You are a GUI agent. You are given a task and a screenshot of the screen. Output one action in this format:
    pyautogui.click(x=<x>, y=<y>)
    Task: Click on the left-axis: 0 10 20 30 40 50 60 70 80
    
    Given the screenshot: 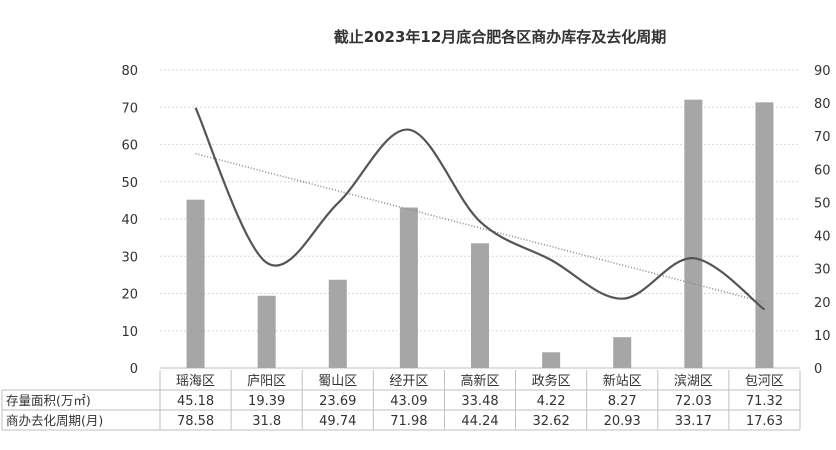 What is the action you would take?
    pyautogui.click(x=129, y=220)
    